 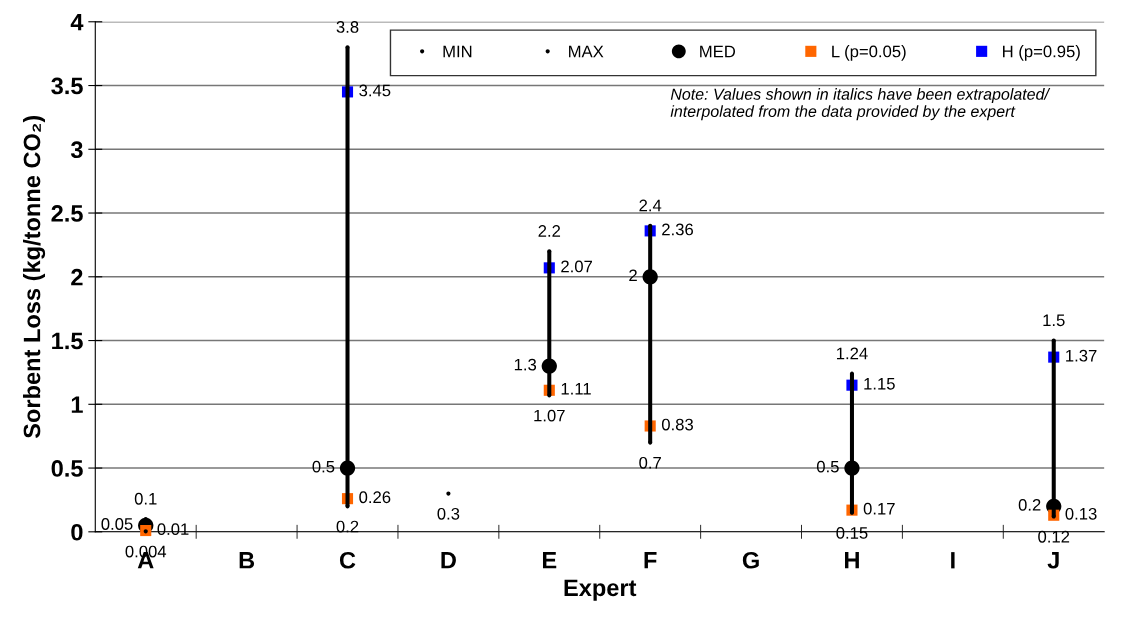 I want to click on y-tick-label: 2.5, so click(x=67, y=213).